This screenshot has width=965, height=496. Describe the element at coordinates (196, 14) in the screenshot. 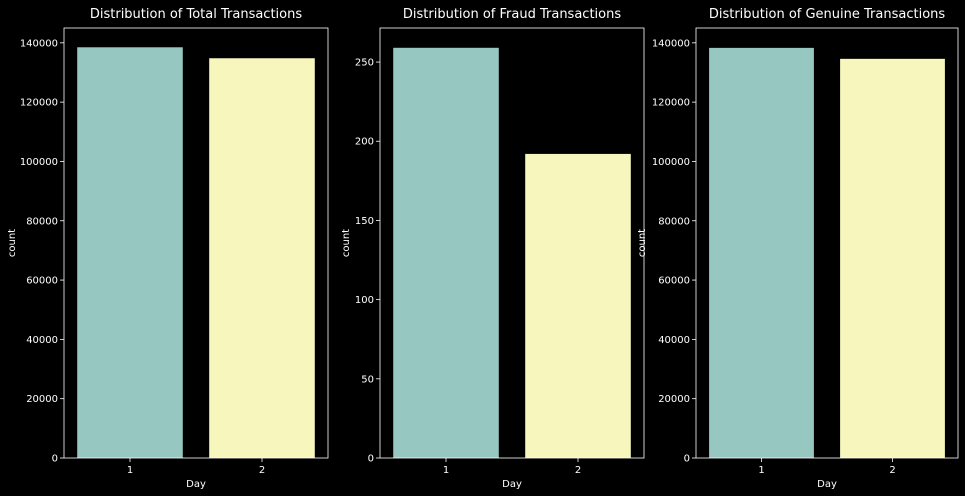

I see `chart-title: Distribution of Total Transactions` at that location.